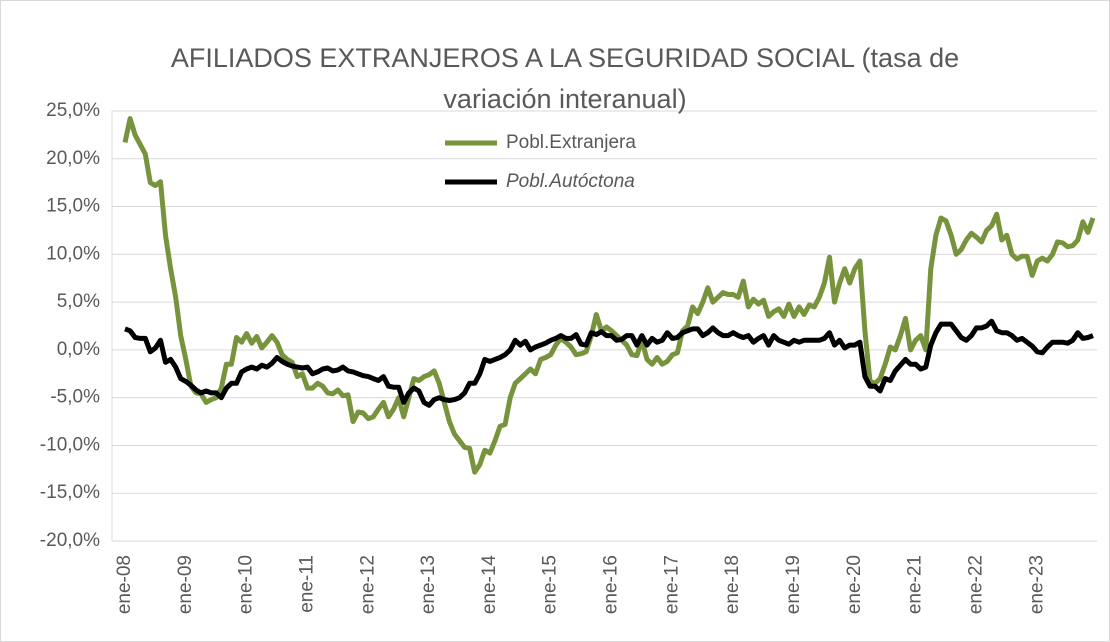 This screenshot has height=642, width=1110. What do you see at coordinates (1036, 584) in the screenshot?
I see `x-tick-label: ene-23` at bounding box center [1036, 584].